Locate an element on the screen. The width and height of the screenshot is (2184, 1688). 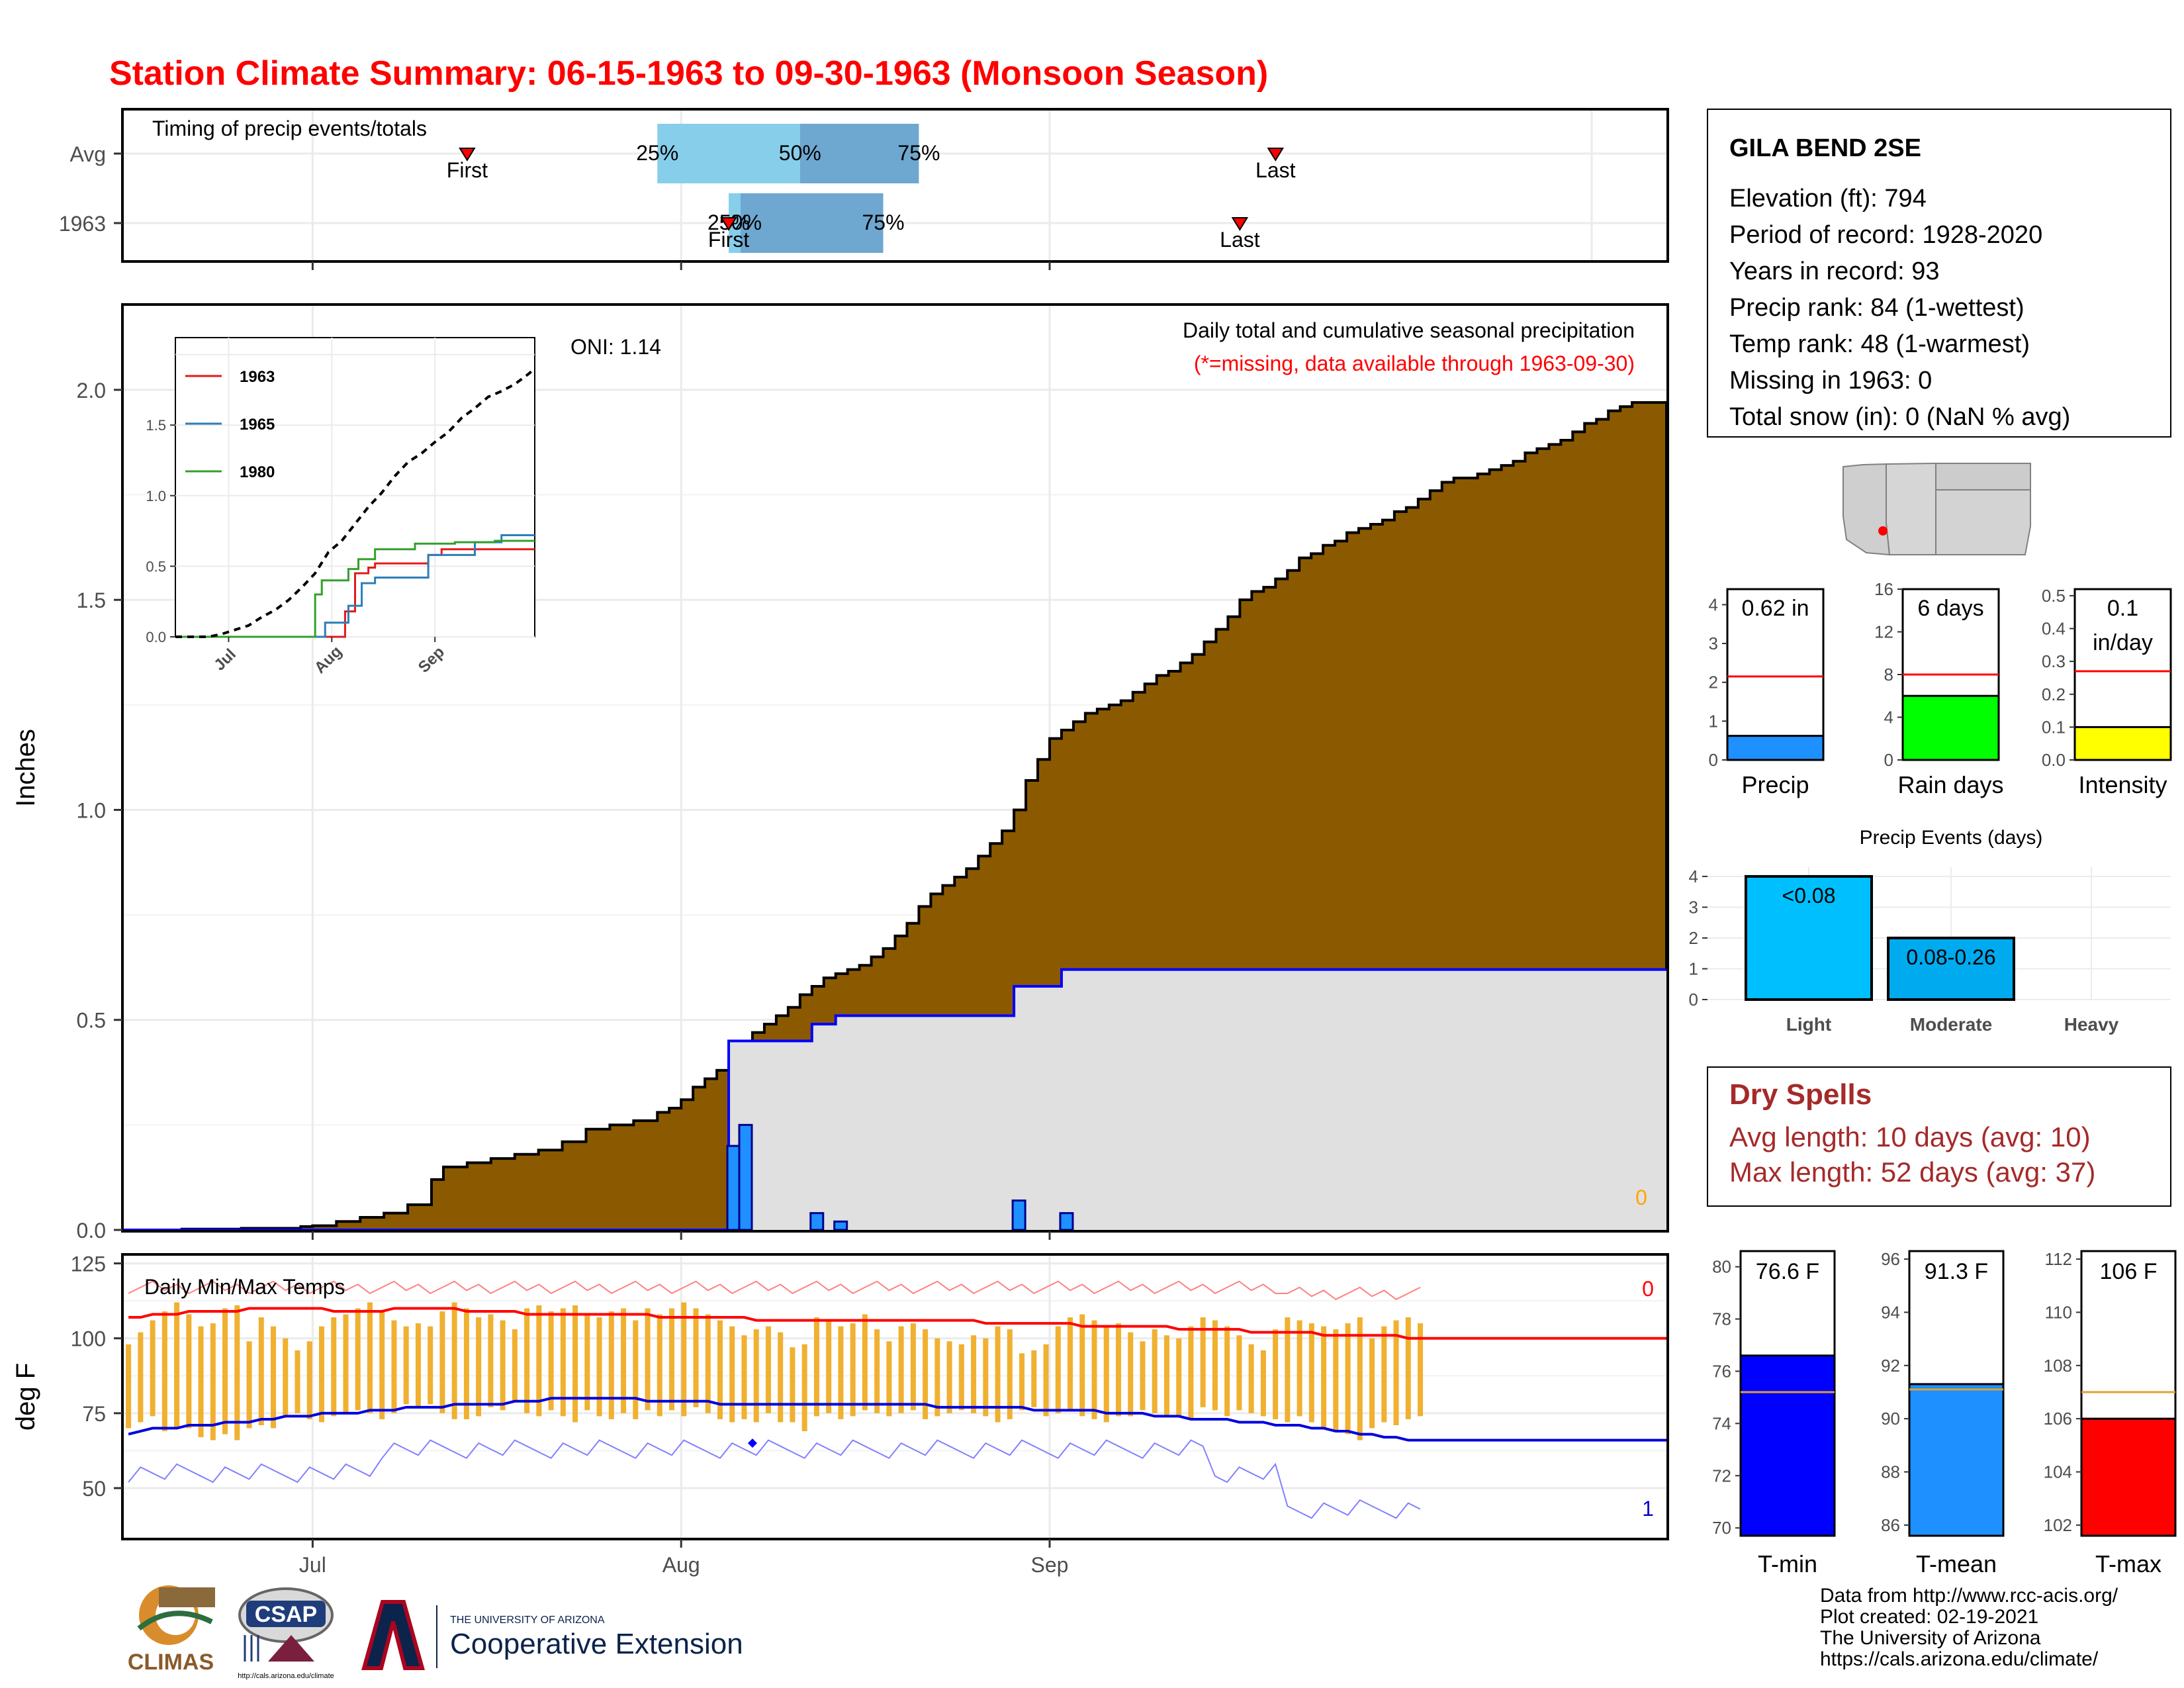
ua-extension-text: Cooperative Extension is located at coordinates (596, 1644).